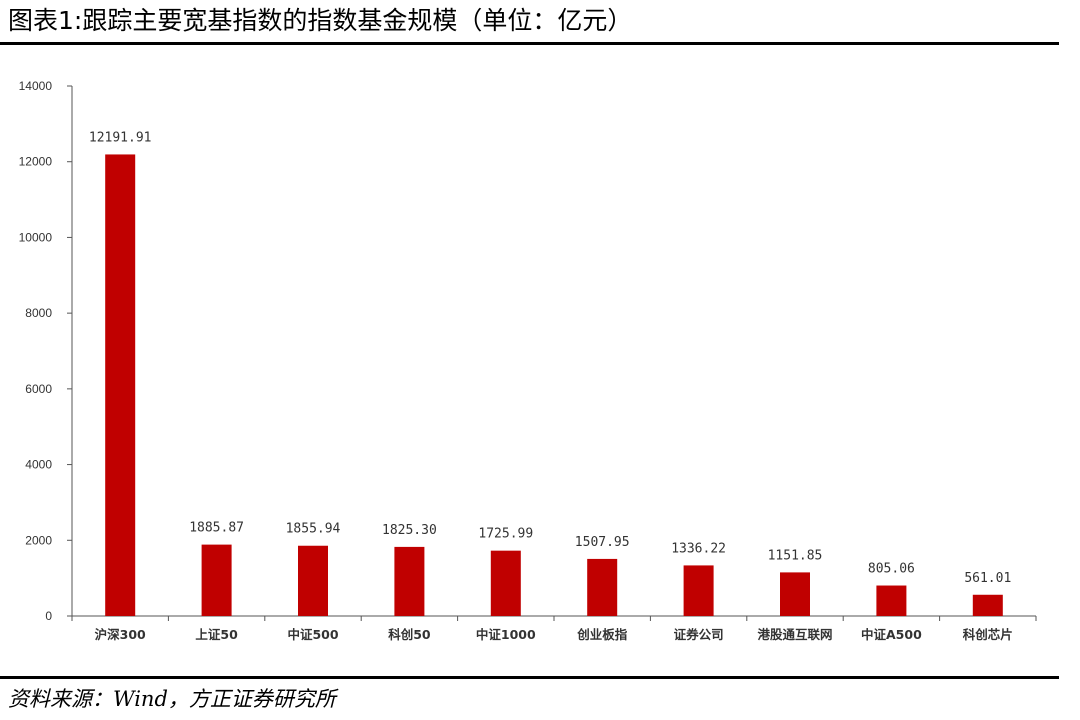 Image resolution: width=1080 pixels, height=720 pixels. What do you see at coordinates (46, 351) in the screenshot?
I see `y-axis: 0 2000 4000 6000 8000 10000 12000 14000` at bounding box center [46, 351].